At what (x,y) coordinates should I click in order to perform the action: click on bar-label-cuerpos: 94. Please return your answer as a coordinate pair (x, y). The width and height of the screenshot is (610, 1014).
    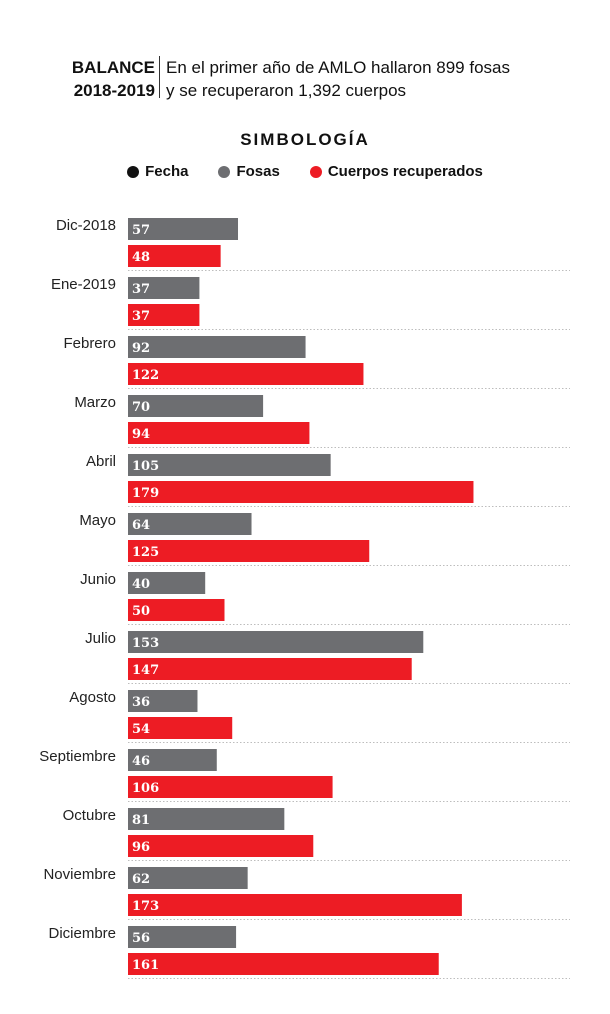
    Looking at the image, I should click on (141, 434).